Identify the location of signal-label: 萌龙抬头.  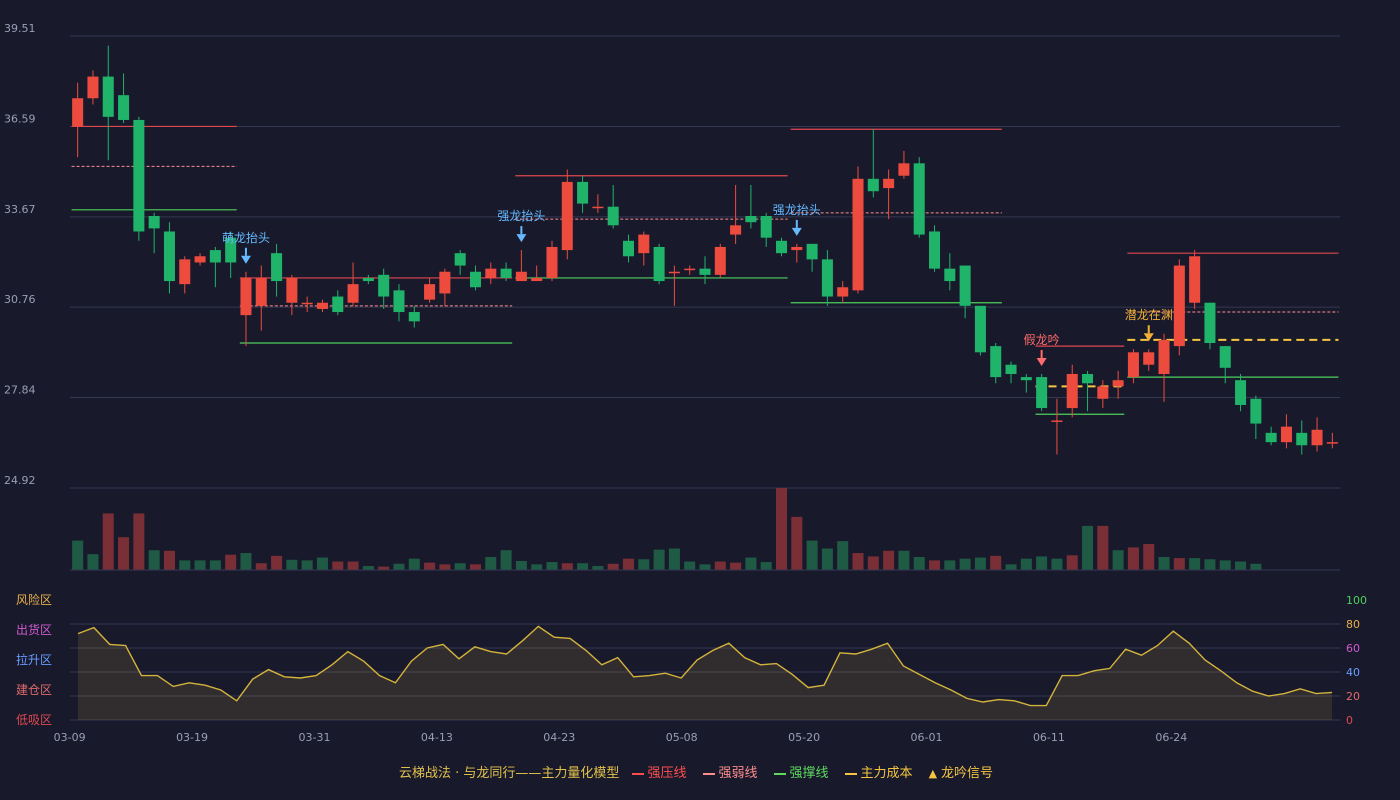
(246, 238).